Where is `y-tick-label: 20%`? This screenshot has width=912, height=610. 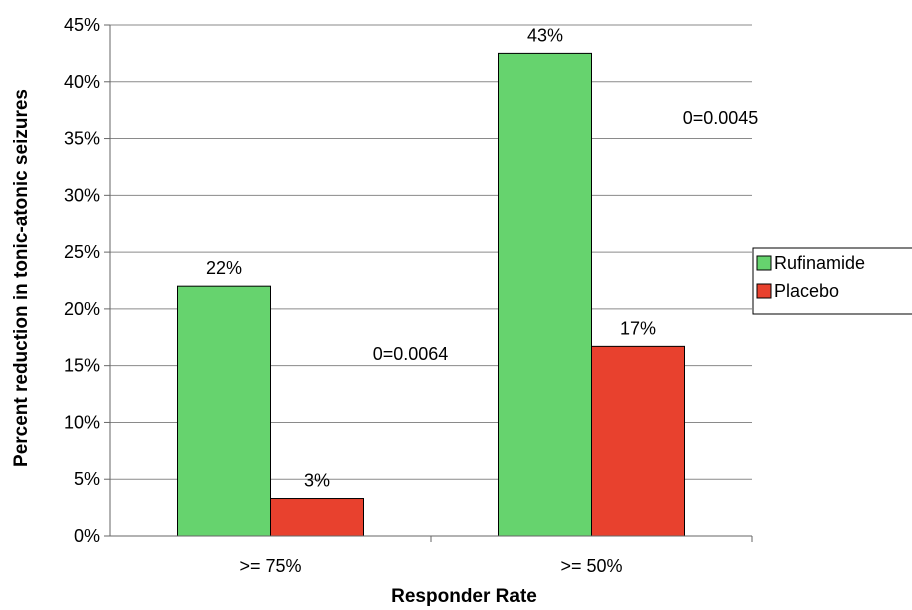 y-tick-label: 20% is located at coordinates (82, 309).